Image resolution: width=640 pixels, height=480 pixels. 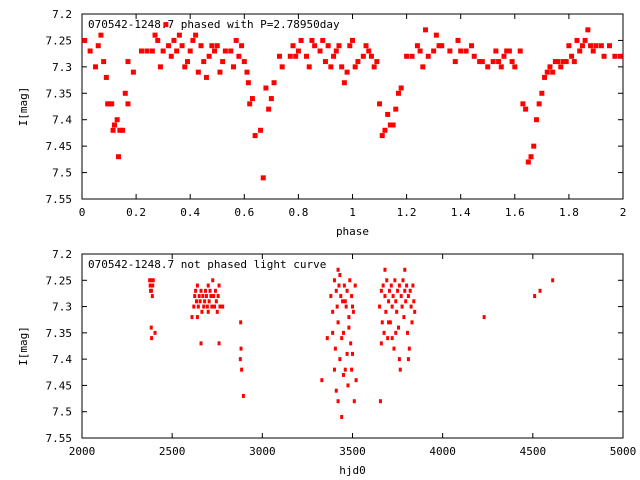 I want to click on y-tick-label: 7.4, so click(x=62, y=120).